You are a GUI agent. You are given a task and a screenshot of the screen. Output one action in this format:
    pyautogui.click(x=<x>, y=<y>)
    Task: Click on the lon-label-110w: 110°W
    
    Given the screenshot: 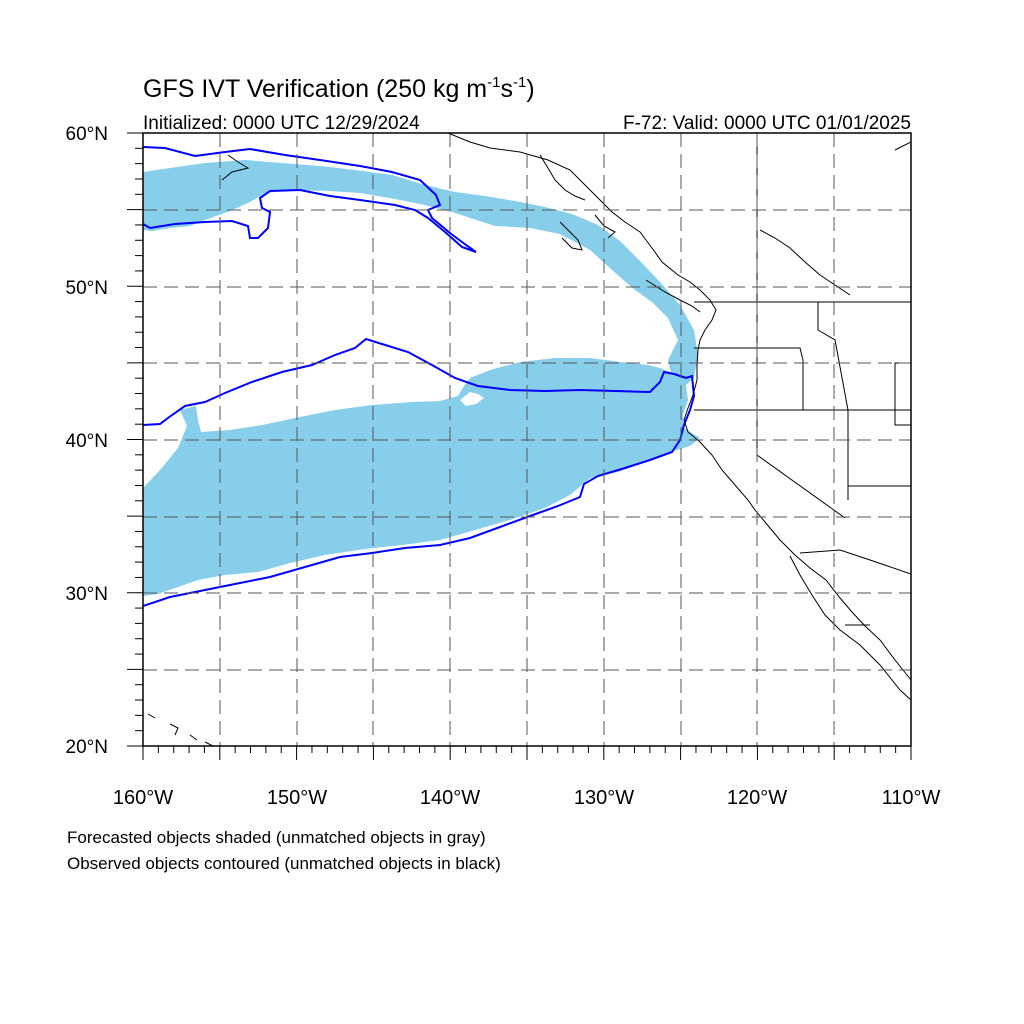 What is the action you would take?
    pyautogui.click(x=911, y=798)
    